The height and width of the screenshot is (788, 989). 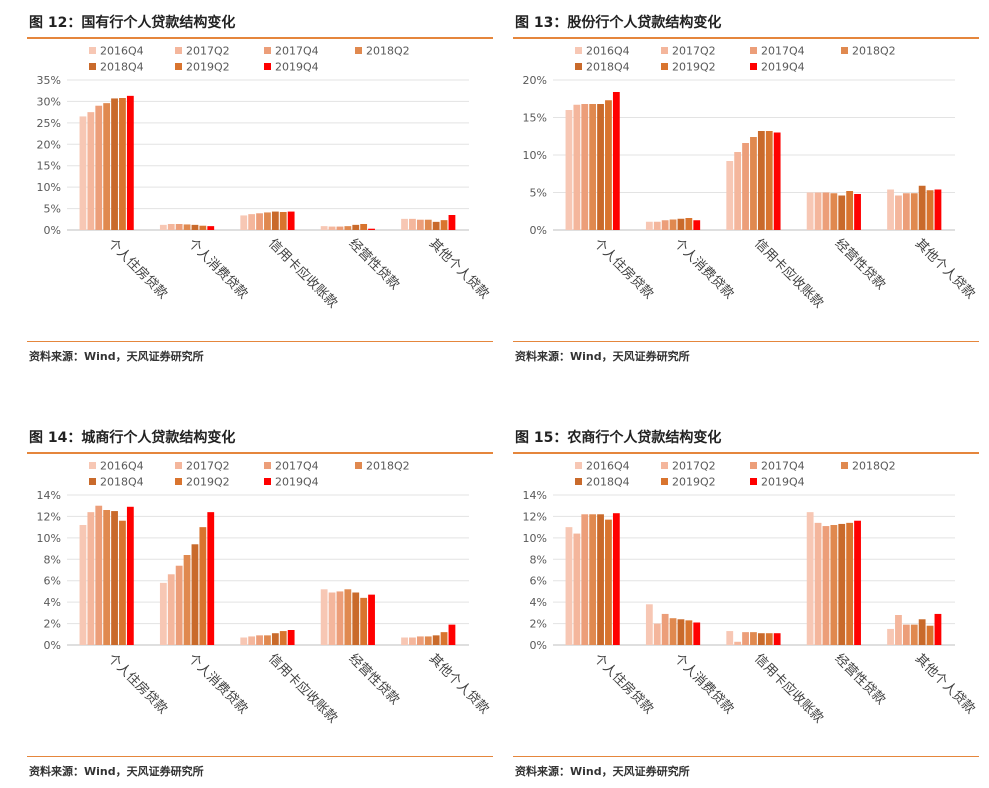 I want to click on y-tick-label: 6%, so click(x=52, y=581).